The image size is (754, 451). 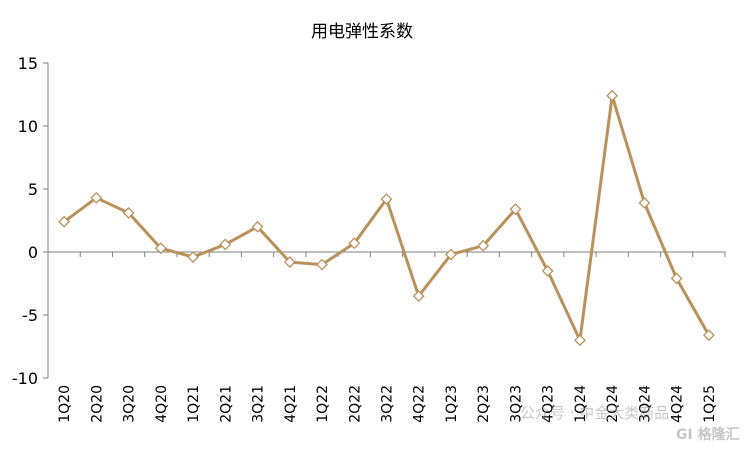 What do you see at coordinates (516, 404) in the screenshot?
I see `x-tick-label: 3Q23` at bounding box center [516, 404].